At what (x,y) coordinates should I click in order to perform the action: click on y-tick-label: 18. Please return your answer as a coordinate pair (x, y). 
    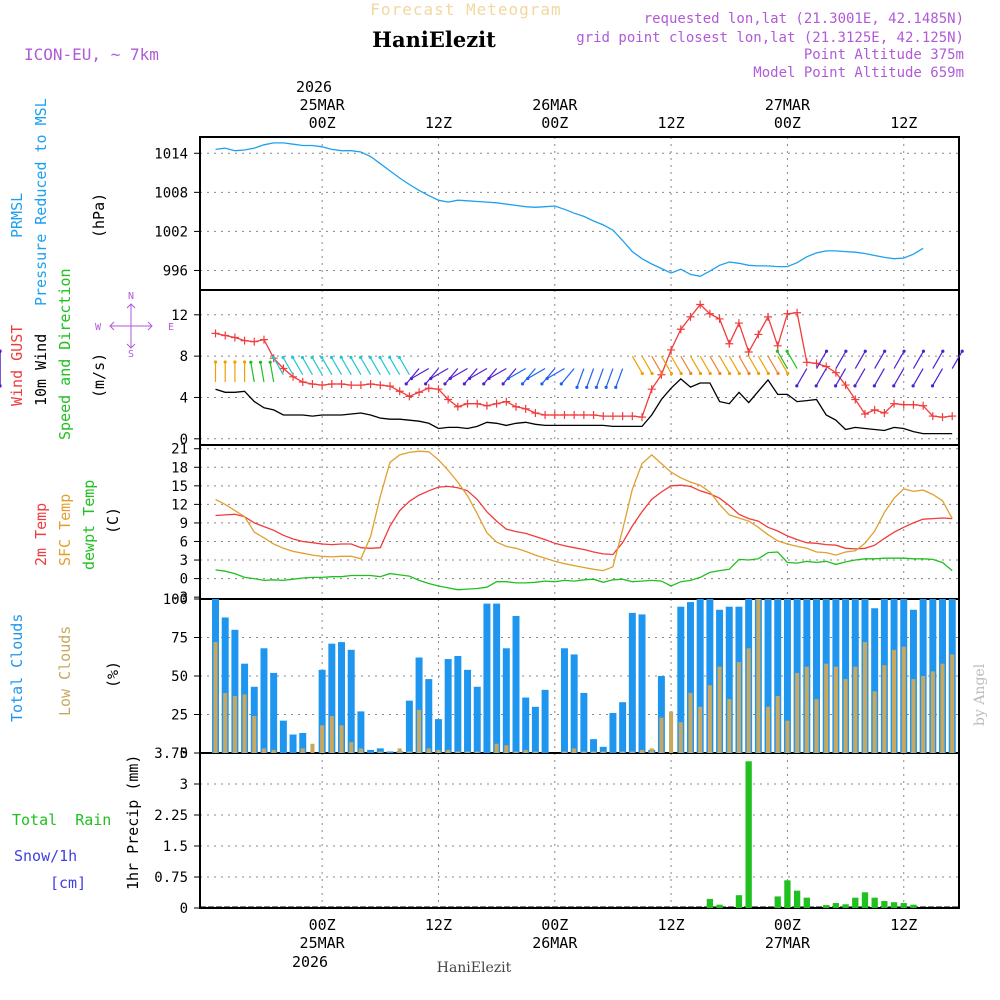
    Looking at the image, I should click on (179, 468).